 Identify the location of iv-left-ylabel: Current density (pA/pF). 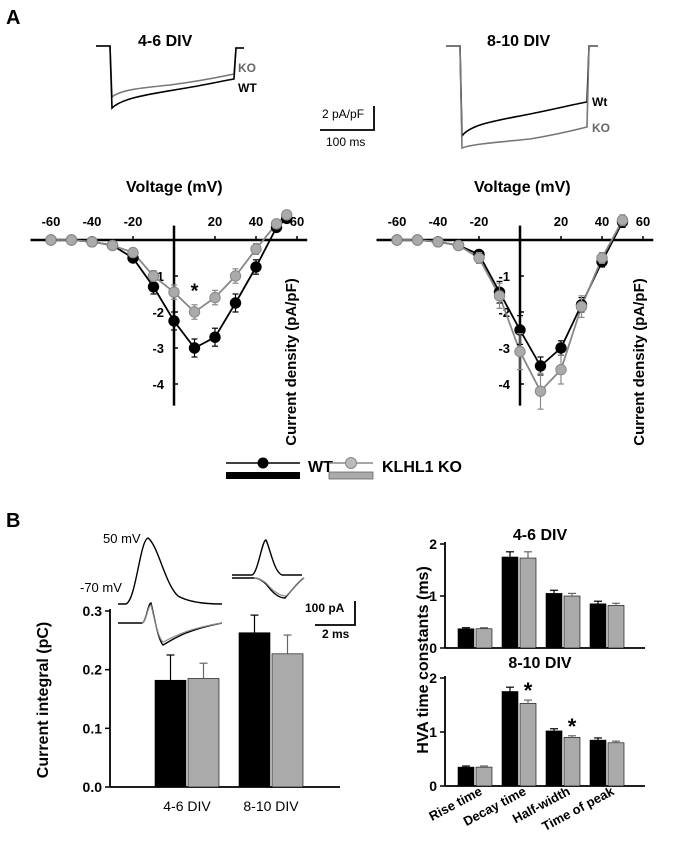
(291, 362).